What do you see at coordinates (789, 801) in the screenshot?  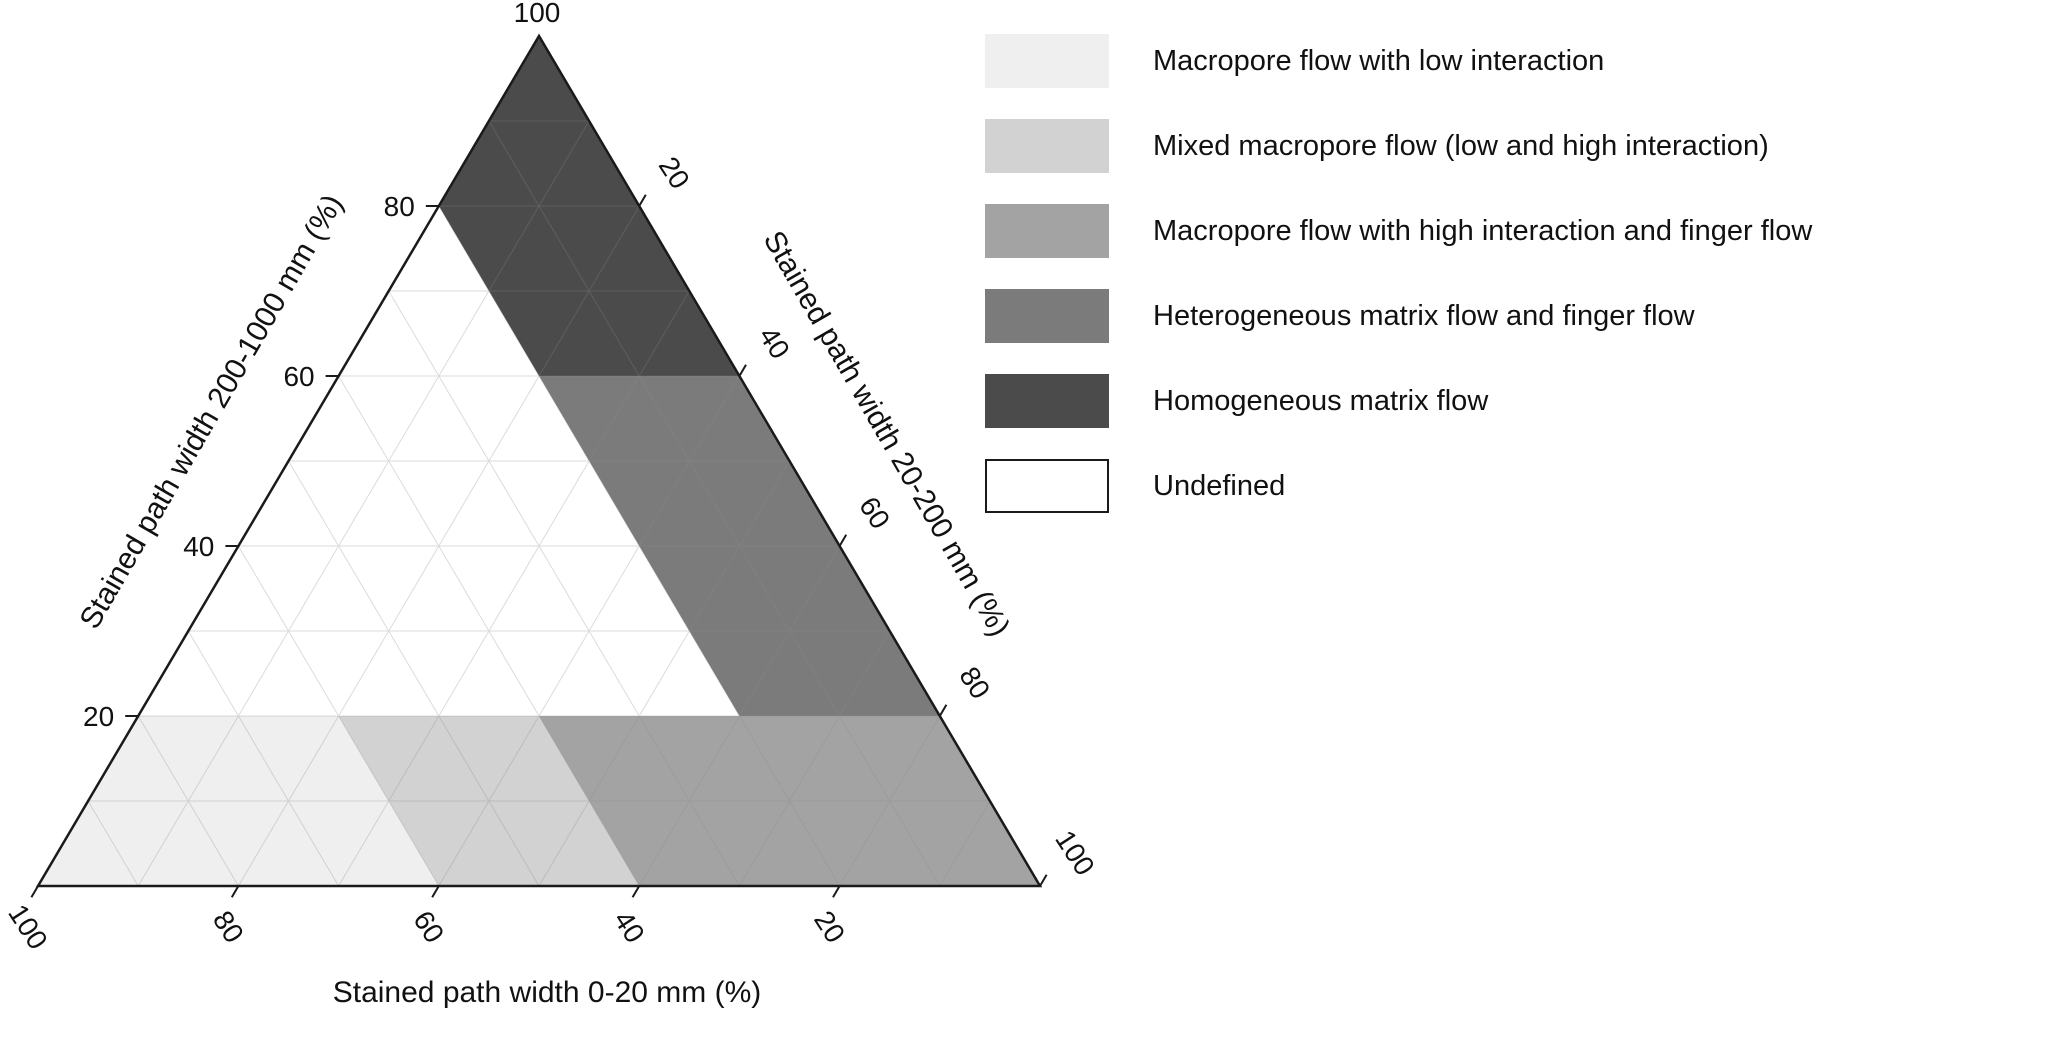 I see `region-macropore-flow-with-high-interaction-and-finger-flow` at bounding box center [789, 801].